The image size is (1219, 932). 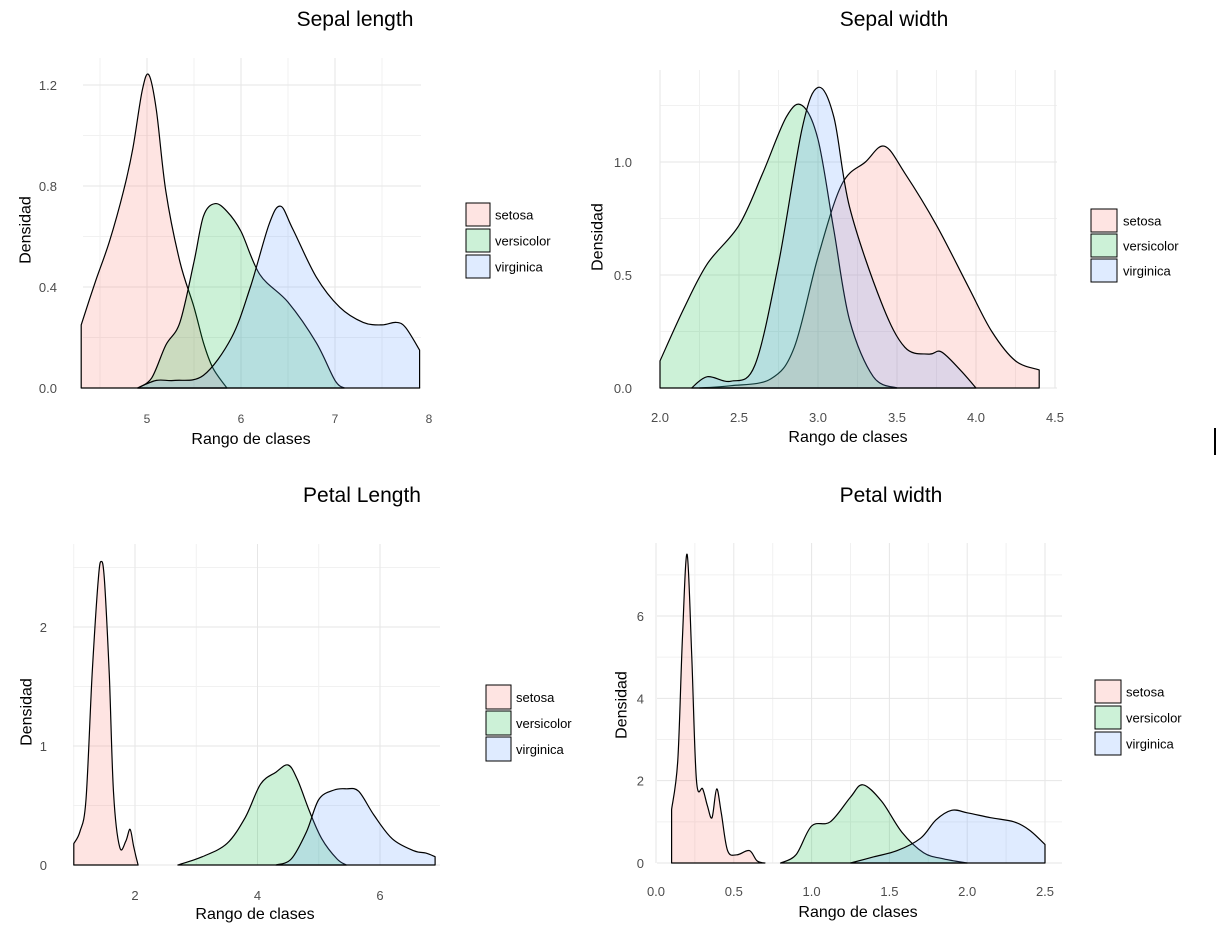 What do you see at coordinates (48, 287) in the screenshot?
I see `y-tick-label: 0.4` at bounding box center [48, 287].